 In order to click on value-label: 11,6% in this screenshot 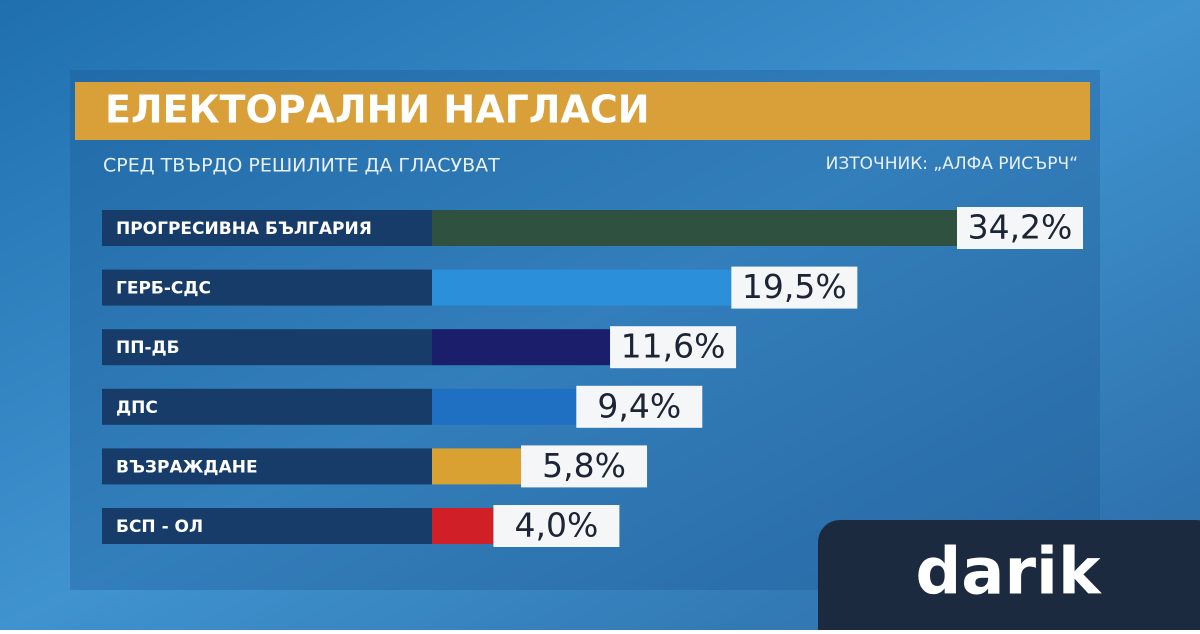, I will do `click(673, 346)`.